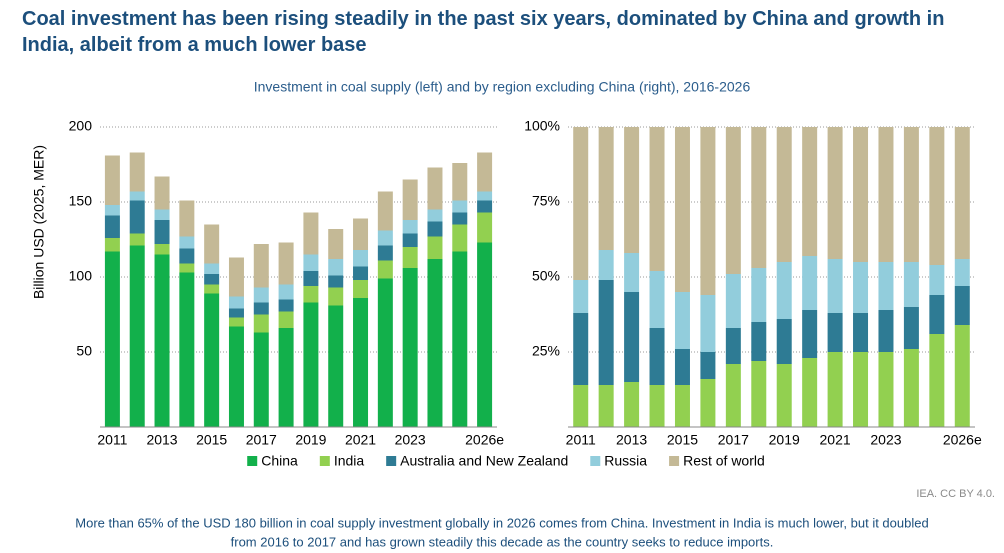 The width and height of the screenshot is (1004, 553). Describe the element at coordinates (546, 276) in the screenshot. I see `y-tick-label: 50%` at that location.